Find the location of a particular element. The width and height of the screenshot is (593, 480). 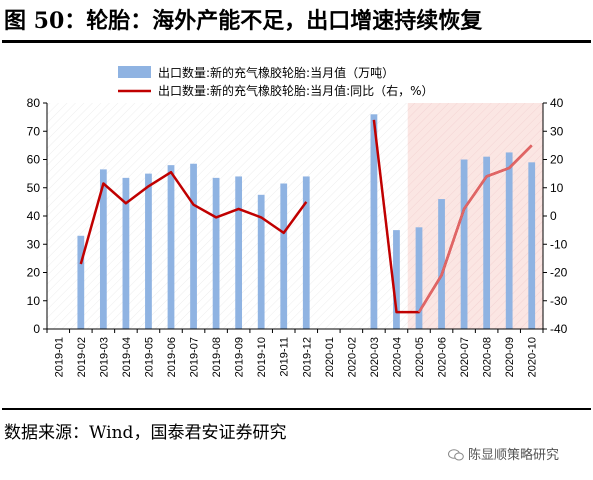

watermark: 陈显顺策略研究 is located at coordinates (503, 453).